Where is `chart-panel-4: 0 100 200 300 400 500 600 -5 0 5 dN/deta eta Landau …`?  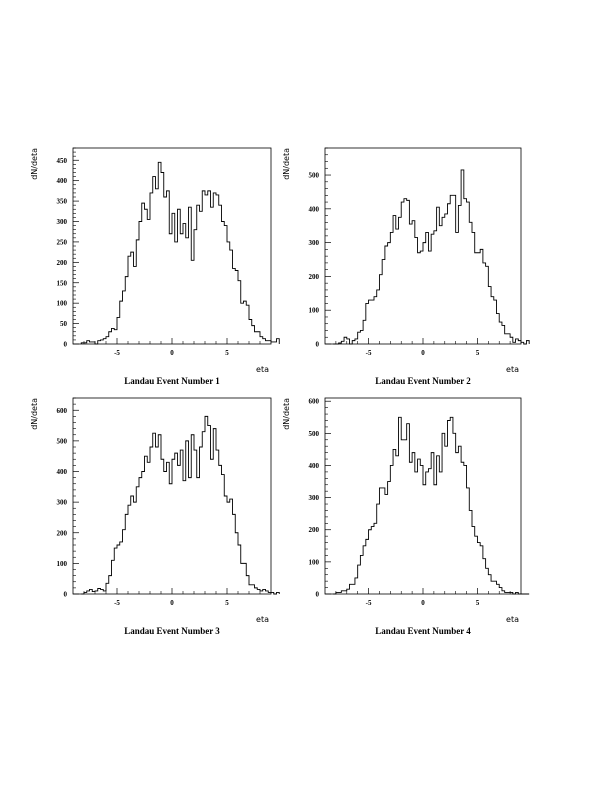 chart-panel-4: 0 100 200 300 400 500 600 -5 0 5 dN/deta eta Landau … is located at coordinates (406, 516).